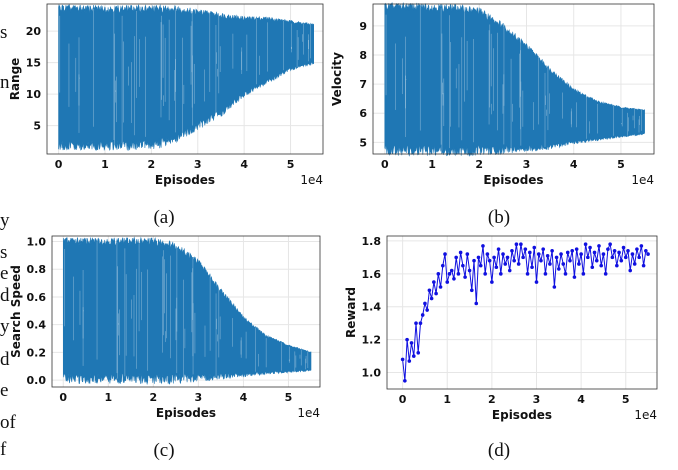  Describe the element at coordinates (37, 380) in the screenshot. I see `y-tick-label: 0.0` at that location.